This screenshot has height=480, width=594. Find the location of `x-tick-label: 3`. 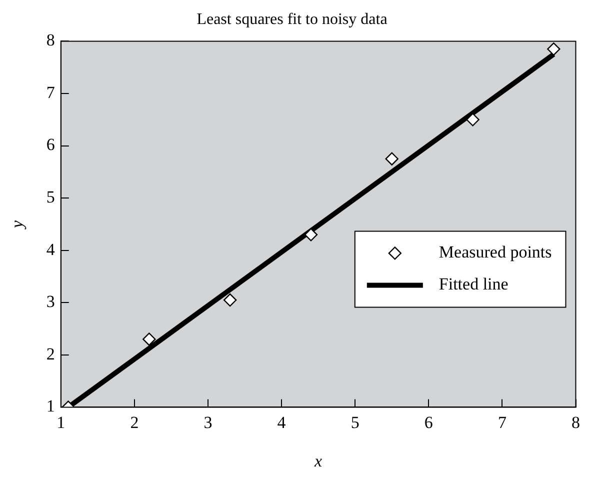

x-tick-label: 3 is located at coordinates (208, 422).